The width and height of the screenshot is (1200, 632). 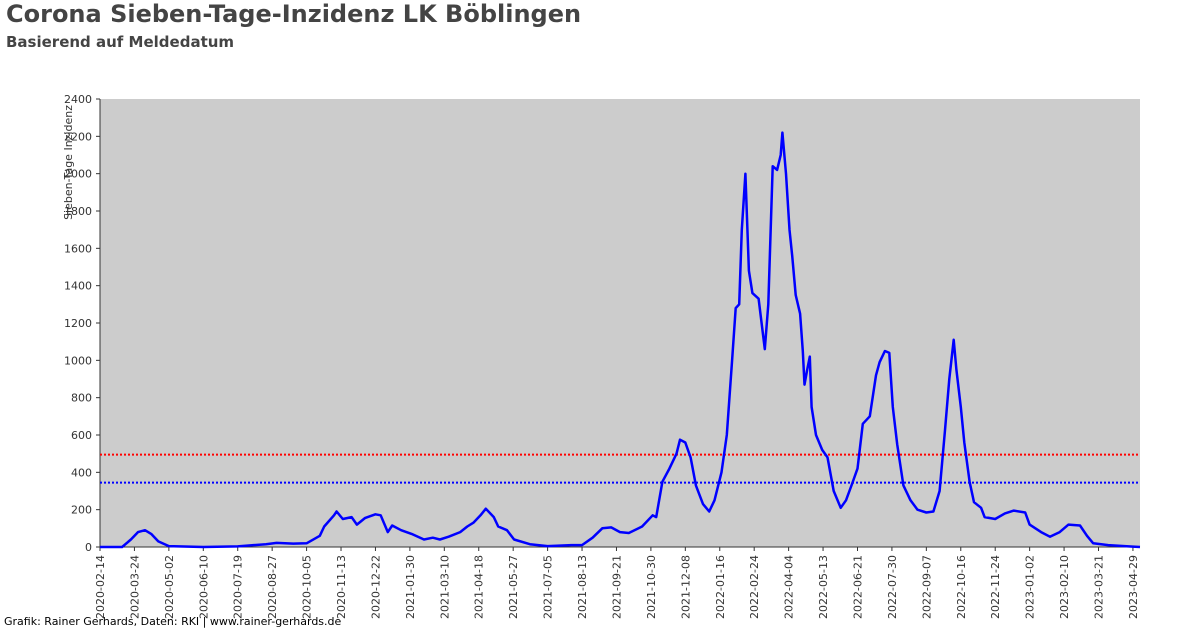 I want to click on x-tick-label: 2022-04-04, so click(x=789, y=587).